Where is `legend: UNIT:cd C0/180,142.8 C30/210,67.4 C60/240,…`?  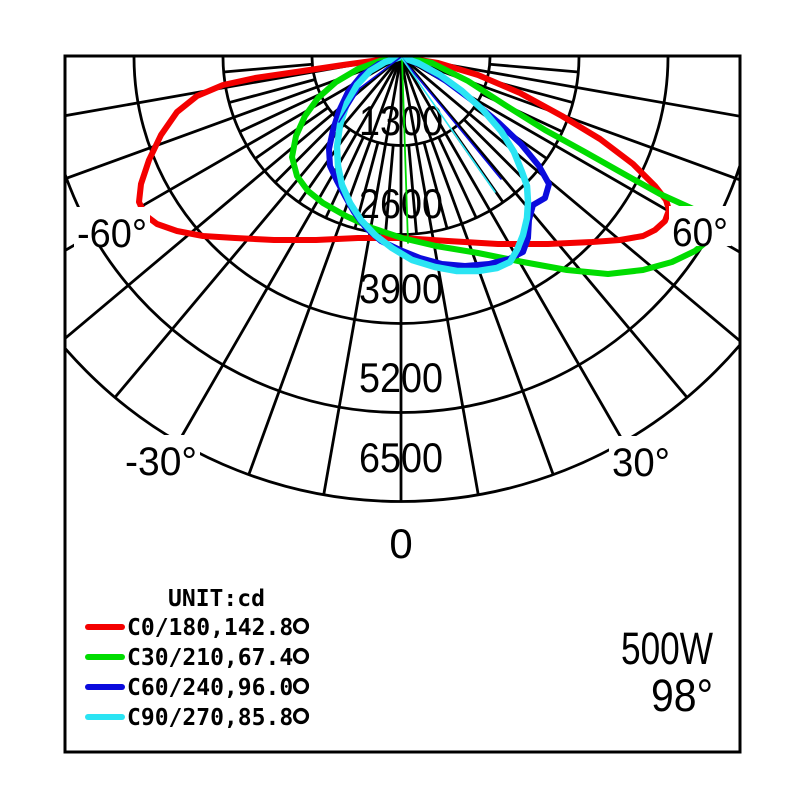
legend: UNIT:cd C0/180,142.8 C30/210,67.4 C60/240,… is located at coordinates (197, 658).